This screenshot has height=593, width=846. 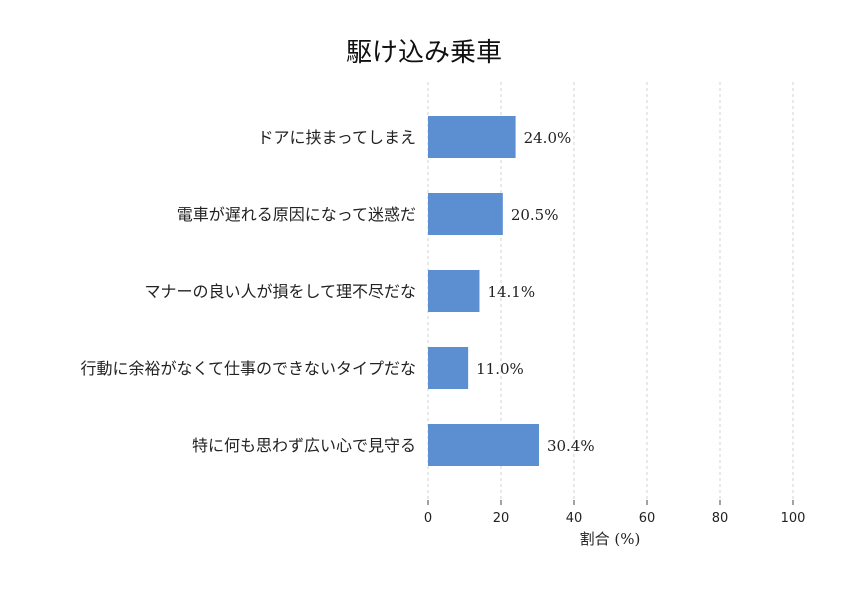 What do you see at coordinates (571, 446) in the screenshot?
I see `value-label: 30.4%` at bounding box center [571, 446].